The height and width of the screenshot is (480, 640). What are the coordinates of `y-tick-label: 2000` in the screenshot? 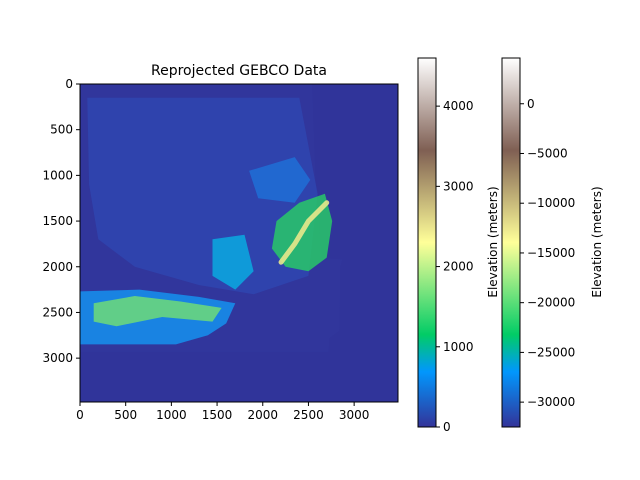 It's located at (57, 267).